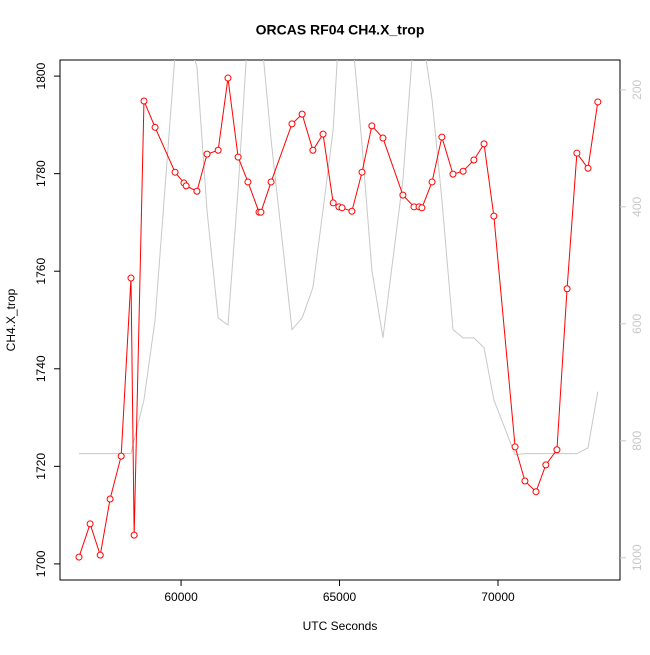  I want to click on y-tick-label: 1800, so click(41, 75).